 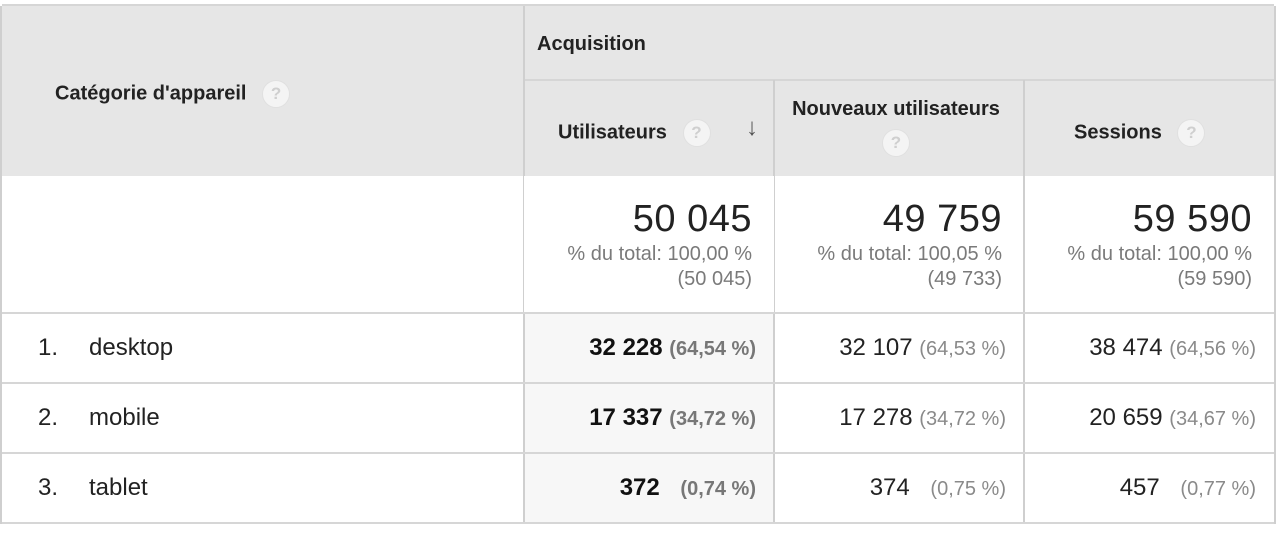 I want to click on sessions-count: 20 659, so click(x=1126, y=417).